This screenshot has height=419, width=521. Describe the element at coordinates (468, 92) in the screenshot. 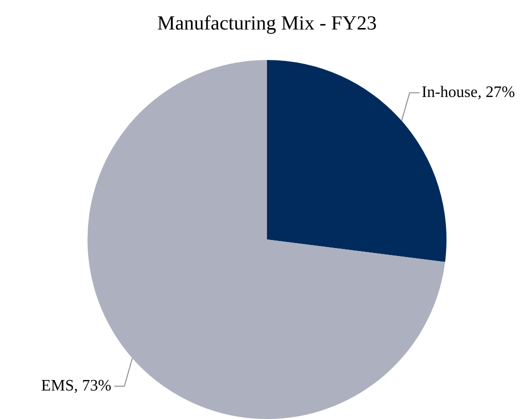

I see `slice-label: In-house, 27%` at that location.